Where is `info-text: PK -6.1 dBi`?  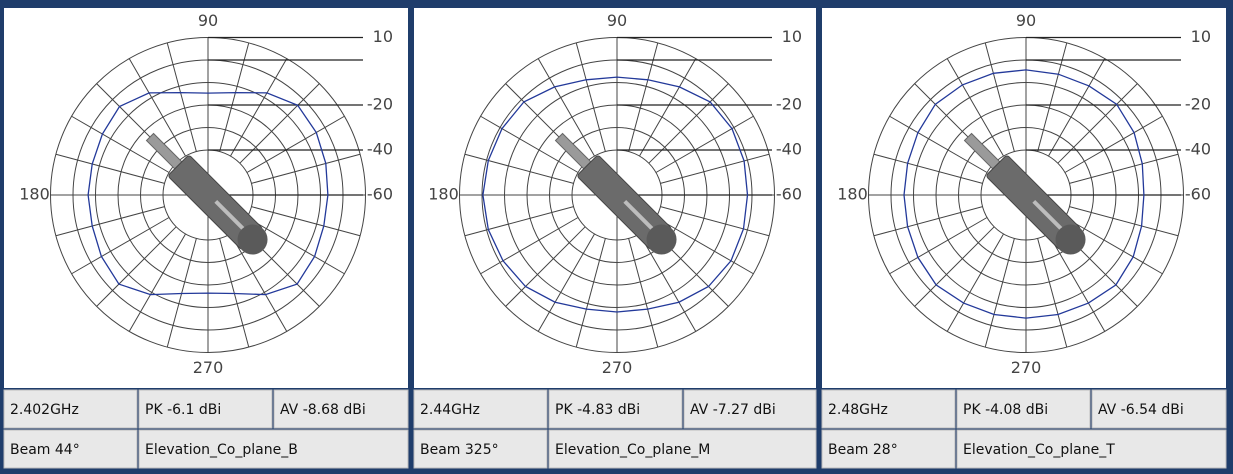
info-text: PK -6.1 dBi is located at coordinates (183, 410).